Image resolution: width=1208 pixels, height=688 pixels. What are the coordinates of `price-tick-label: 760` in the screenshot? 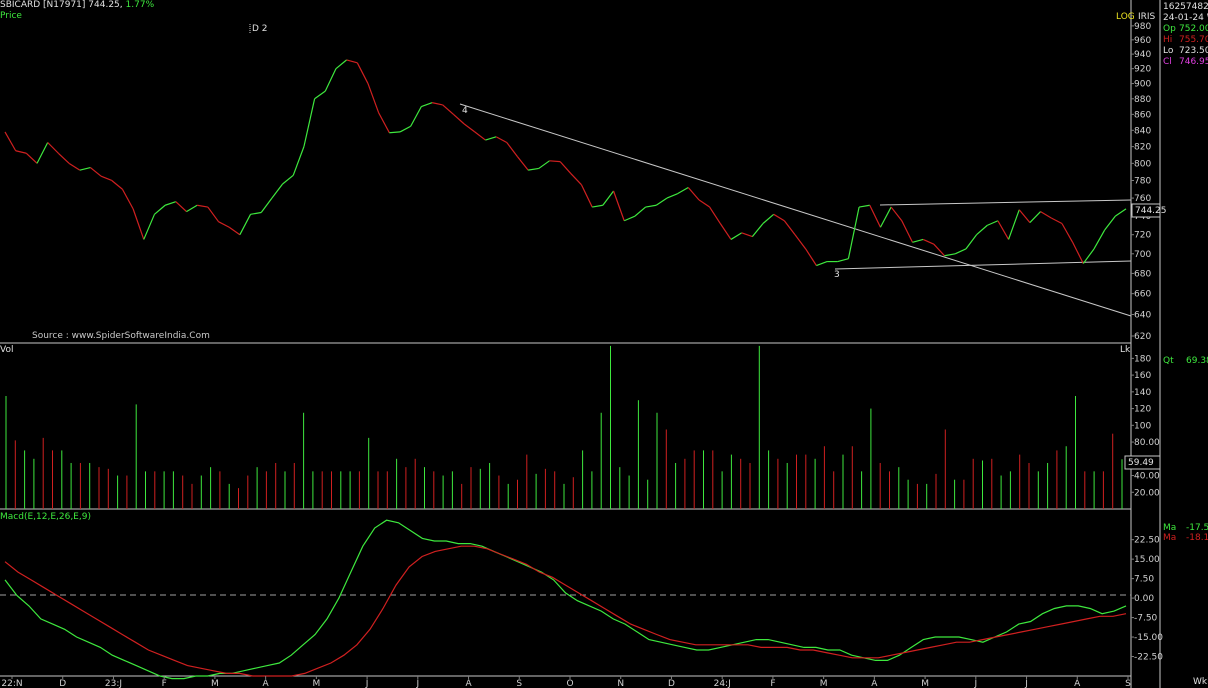 It's located at (1142, 199).